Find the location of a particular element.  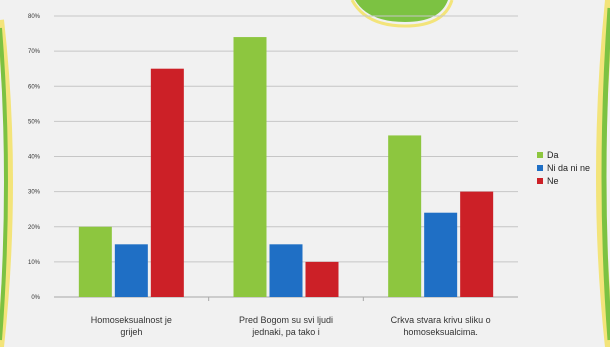

y-axis: 0% 10% 20% 30% 40% 50% 60% 70% 80% is located at coordinates (34, 157).